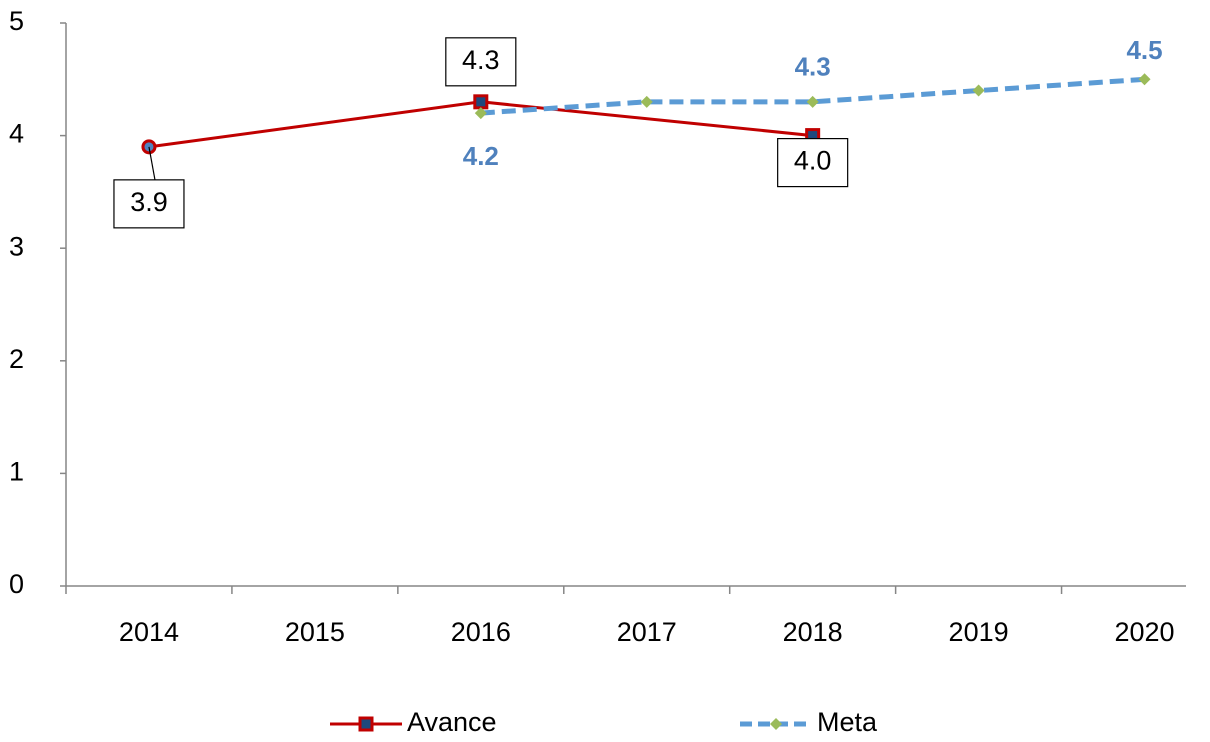  What do you see at coordinates (1144, 50) in the screenshot?
I see `data-label: 4.5` at bounding box center [1144, 50].